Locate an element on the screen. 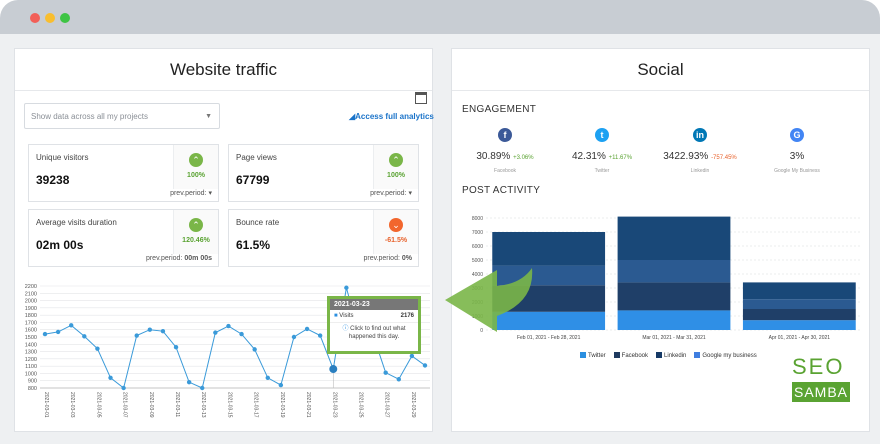 The width and height of the screenshot is (880, 444). y-tick-label: 900 is located at coordinates (32, 382).